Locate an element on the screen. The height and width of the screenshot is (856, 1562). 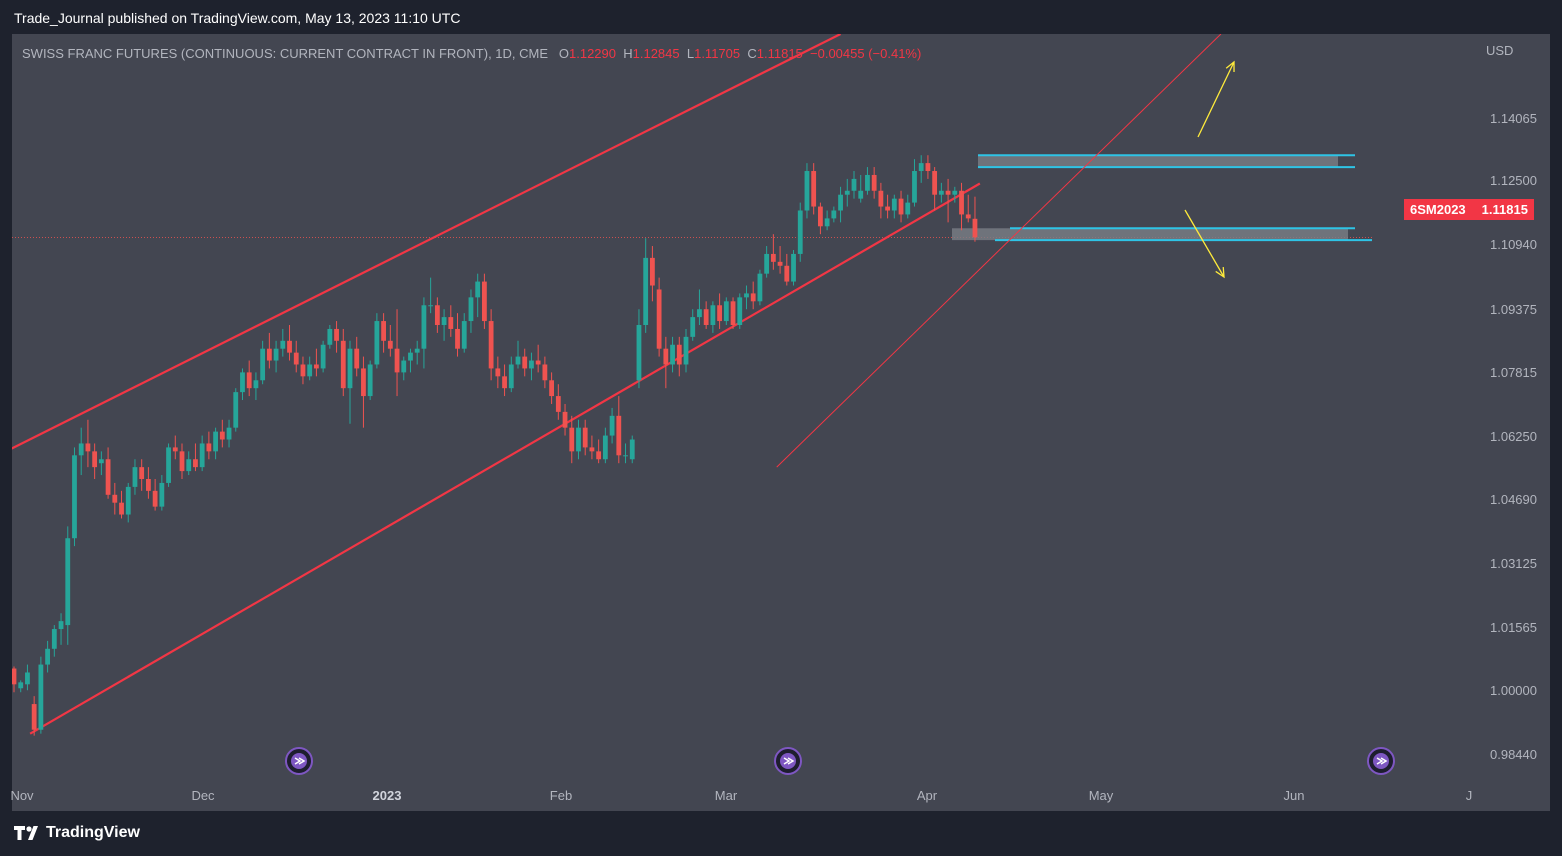
footer-brand: TradingView is located at coordinates (77, 833).